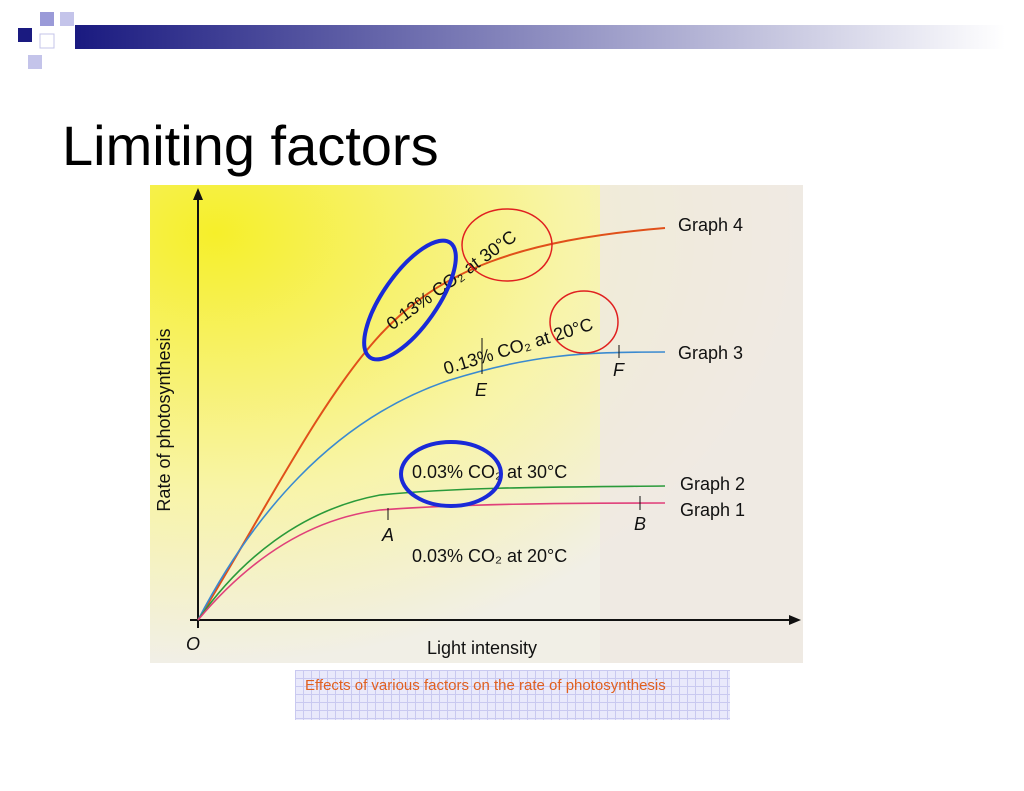 Image resolution: width=1024 pixels, height=791 pixels. What do you see at coordinates (387, 535) in the screenshot?
I see `point-label: A` at bounding box center [387, 535].